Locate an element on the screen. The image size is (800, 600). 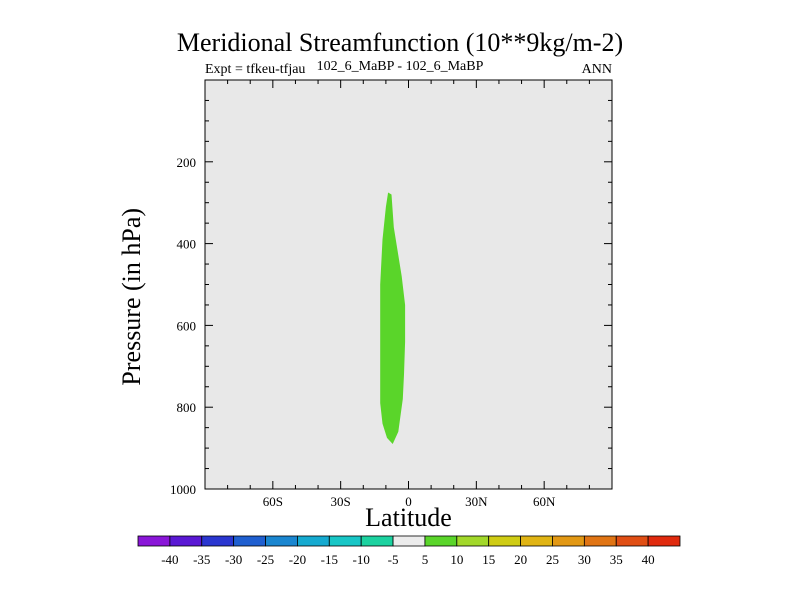
colorbar-label: 10 is located at coordinates (456, 559).